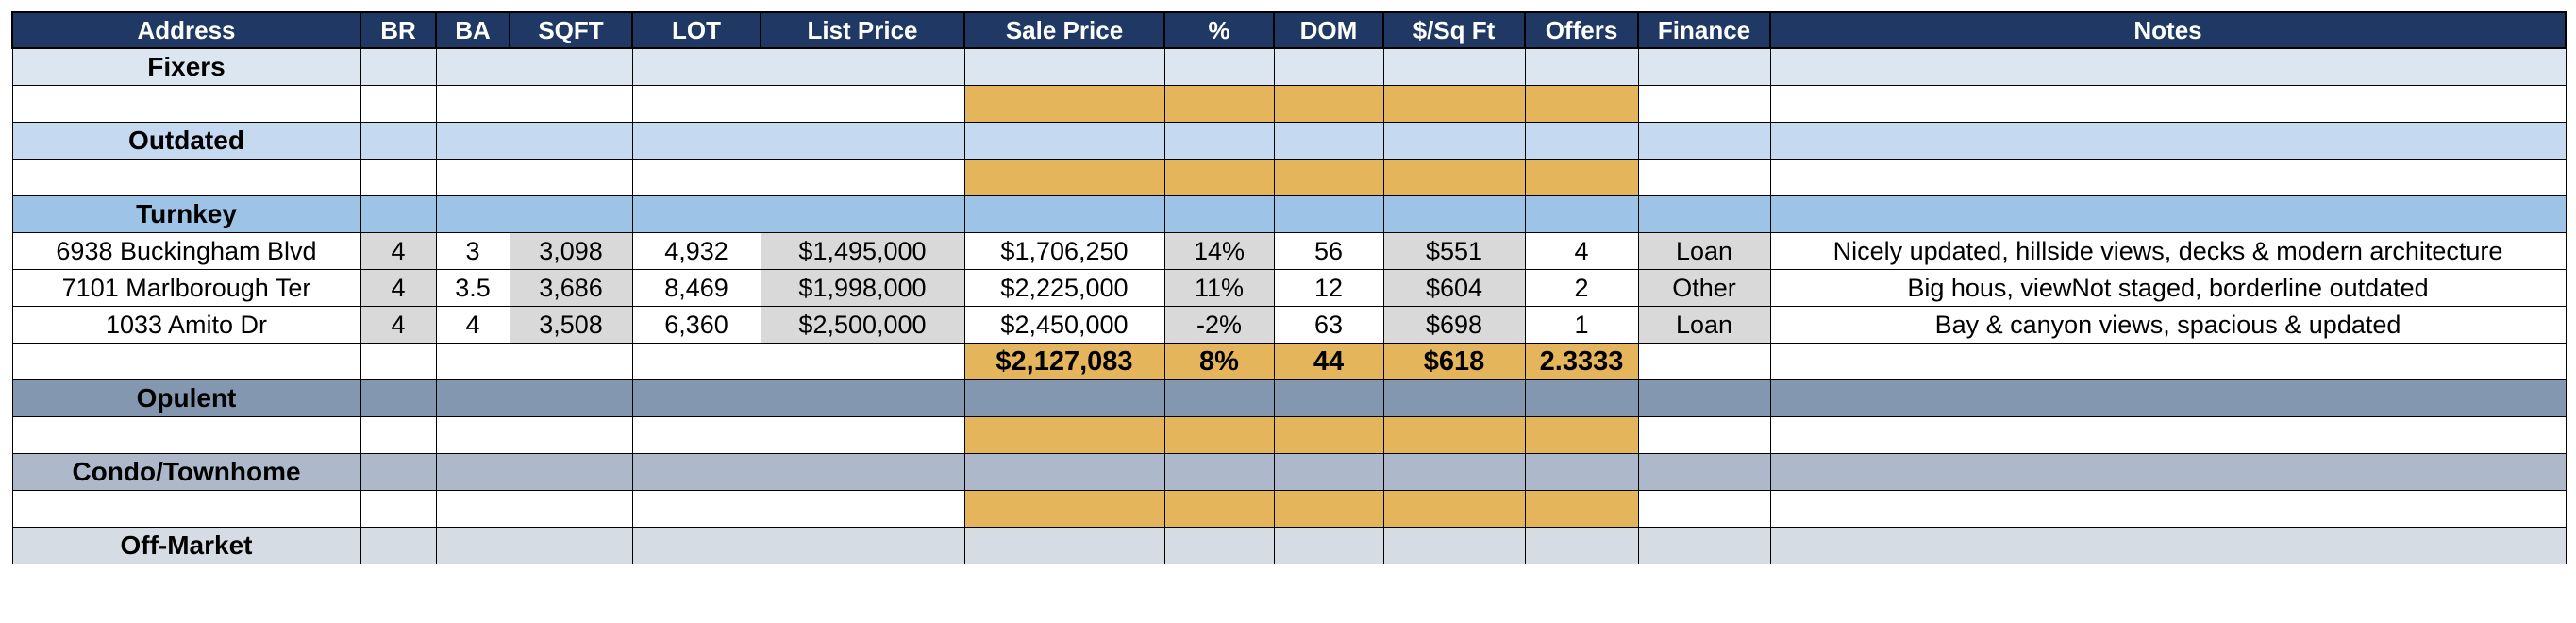  What do you see at coordinates (2168, 325) in the screenshot?
I see `cell-notes: Bay & canyon views, spacious & updated` at bounding box center [2168, 325].